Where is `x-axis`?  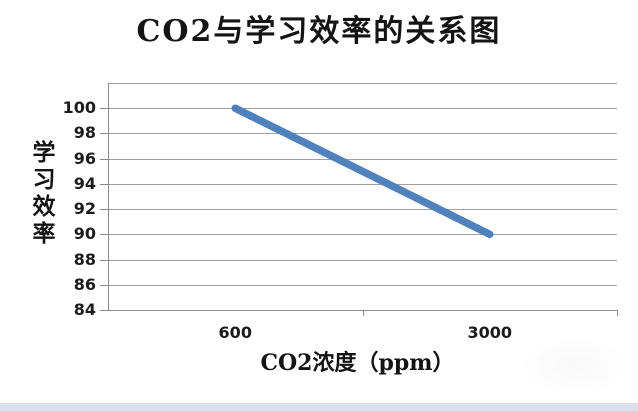 x-axis is located at coordinates (358, 310).